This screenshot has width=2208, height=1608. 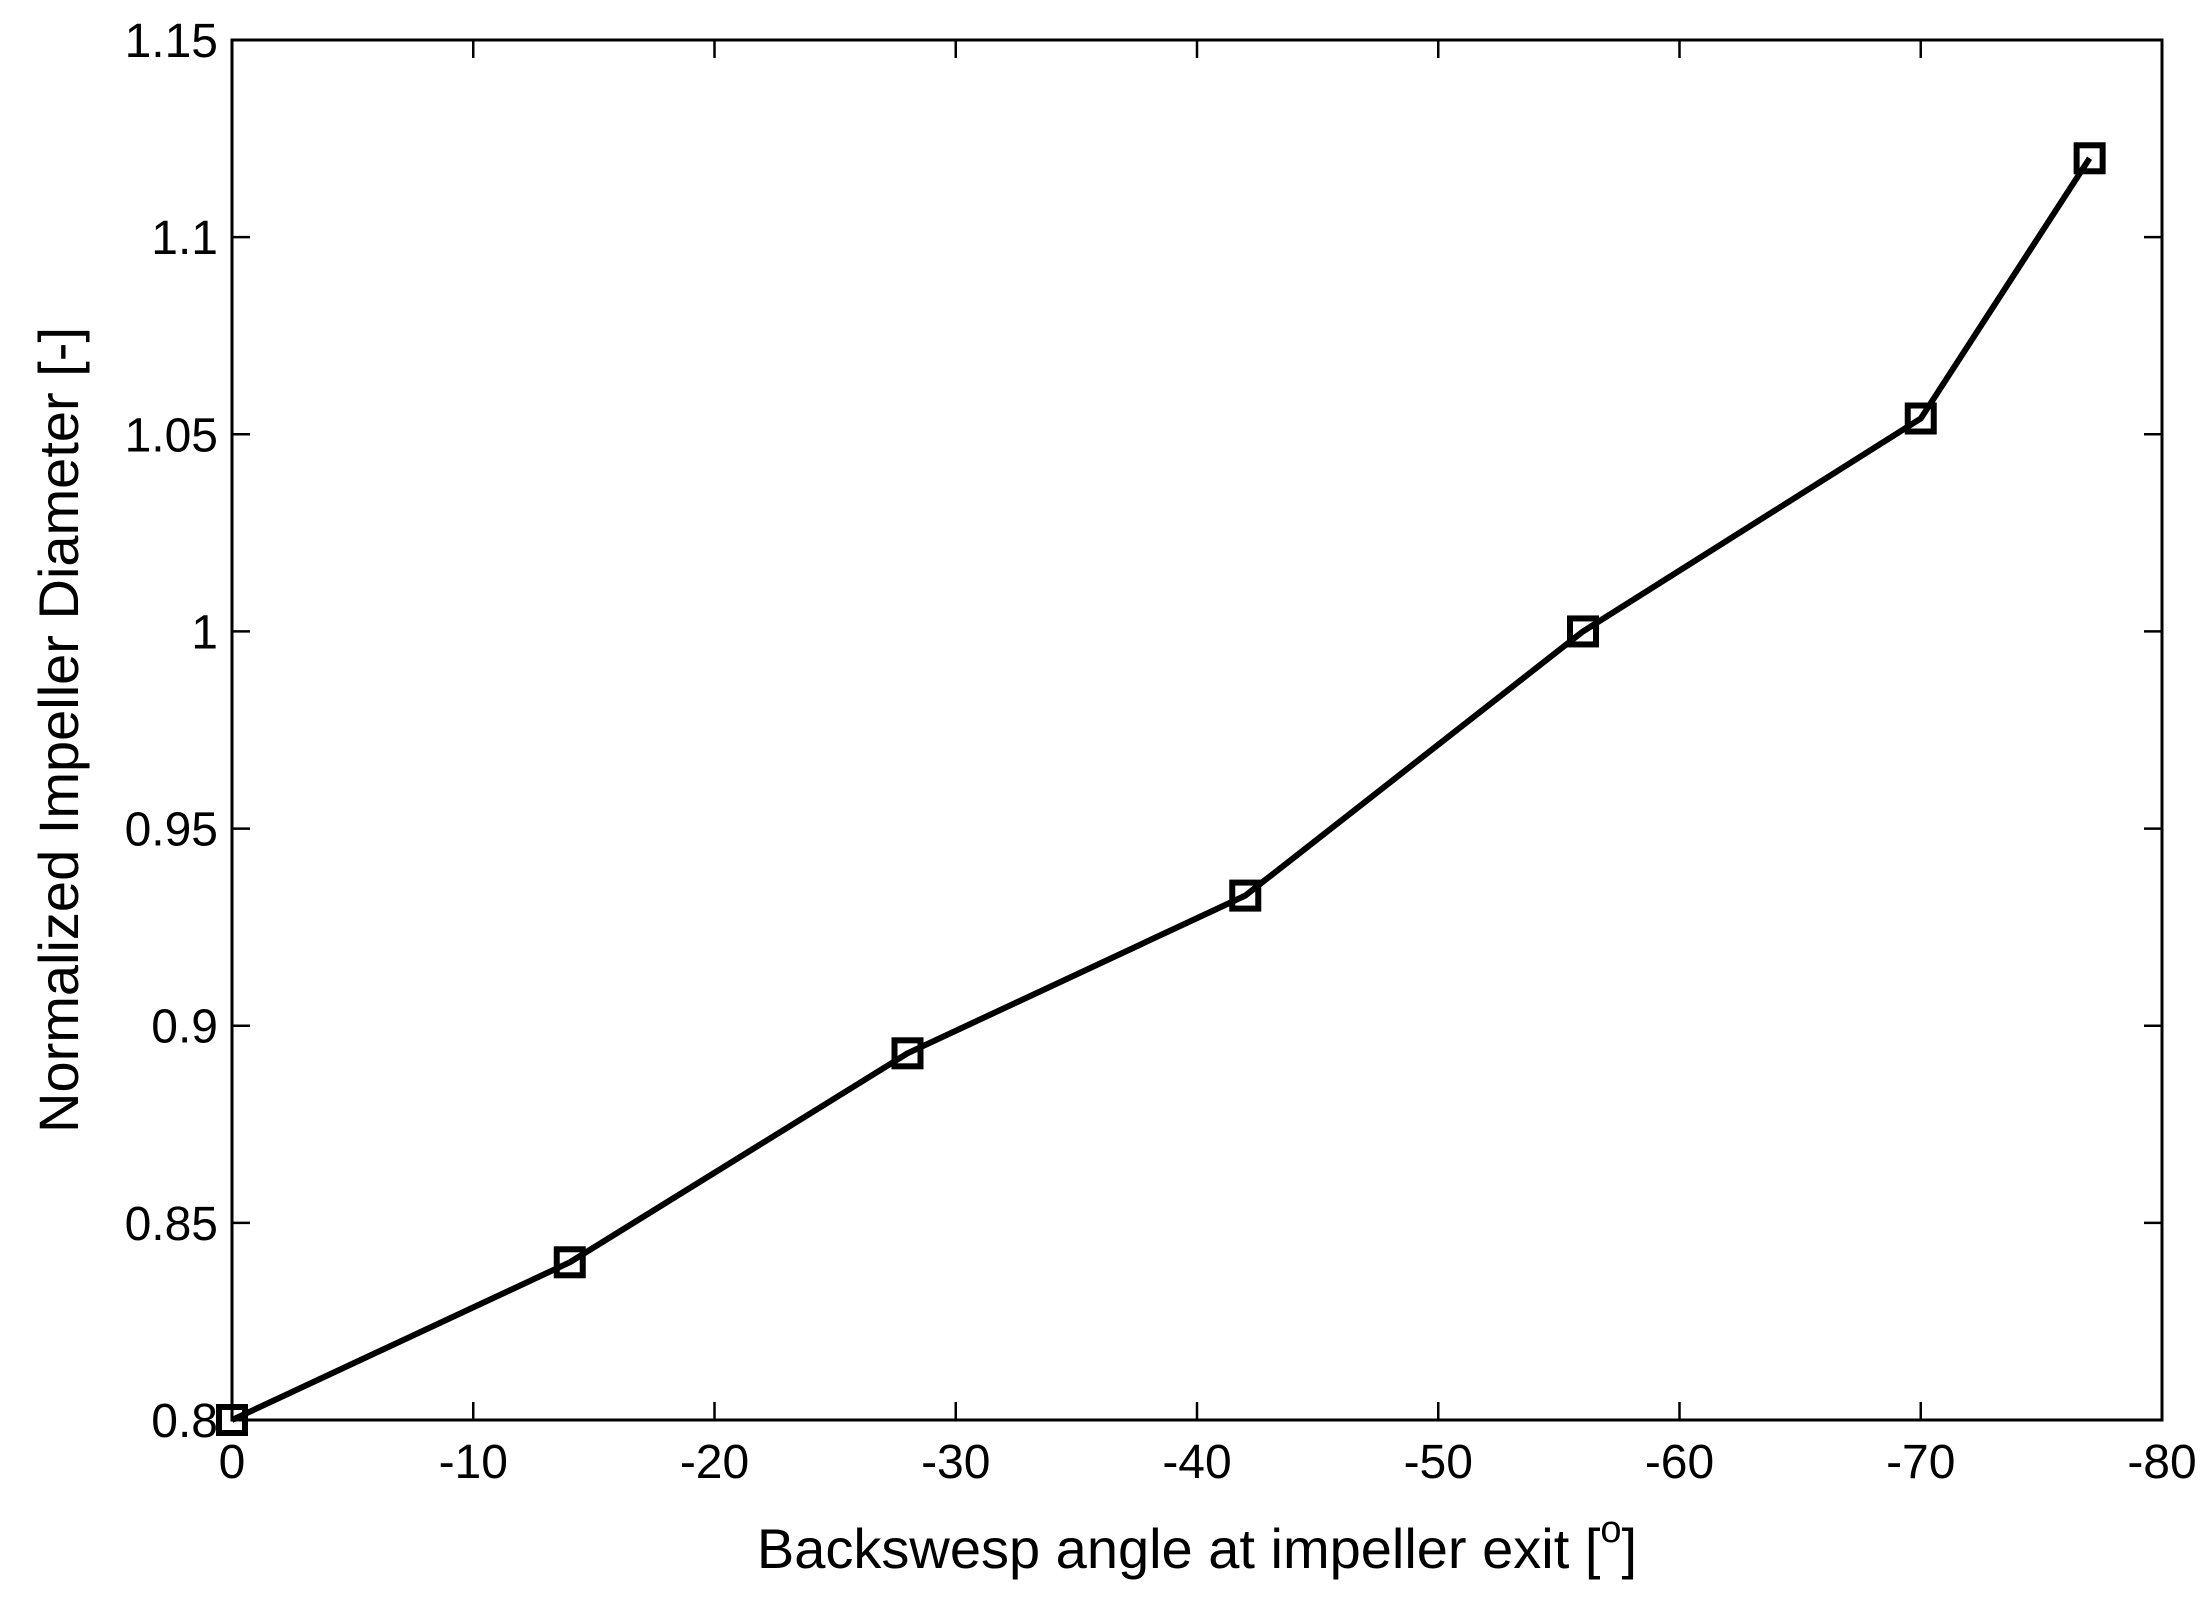 I want to click on y-tick-label: 0.9, so click(x=184, y=1027).